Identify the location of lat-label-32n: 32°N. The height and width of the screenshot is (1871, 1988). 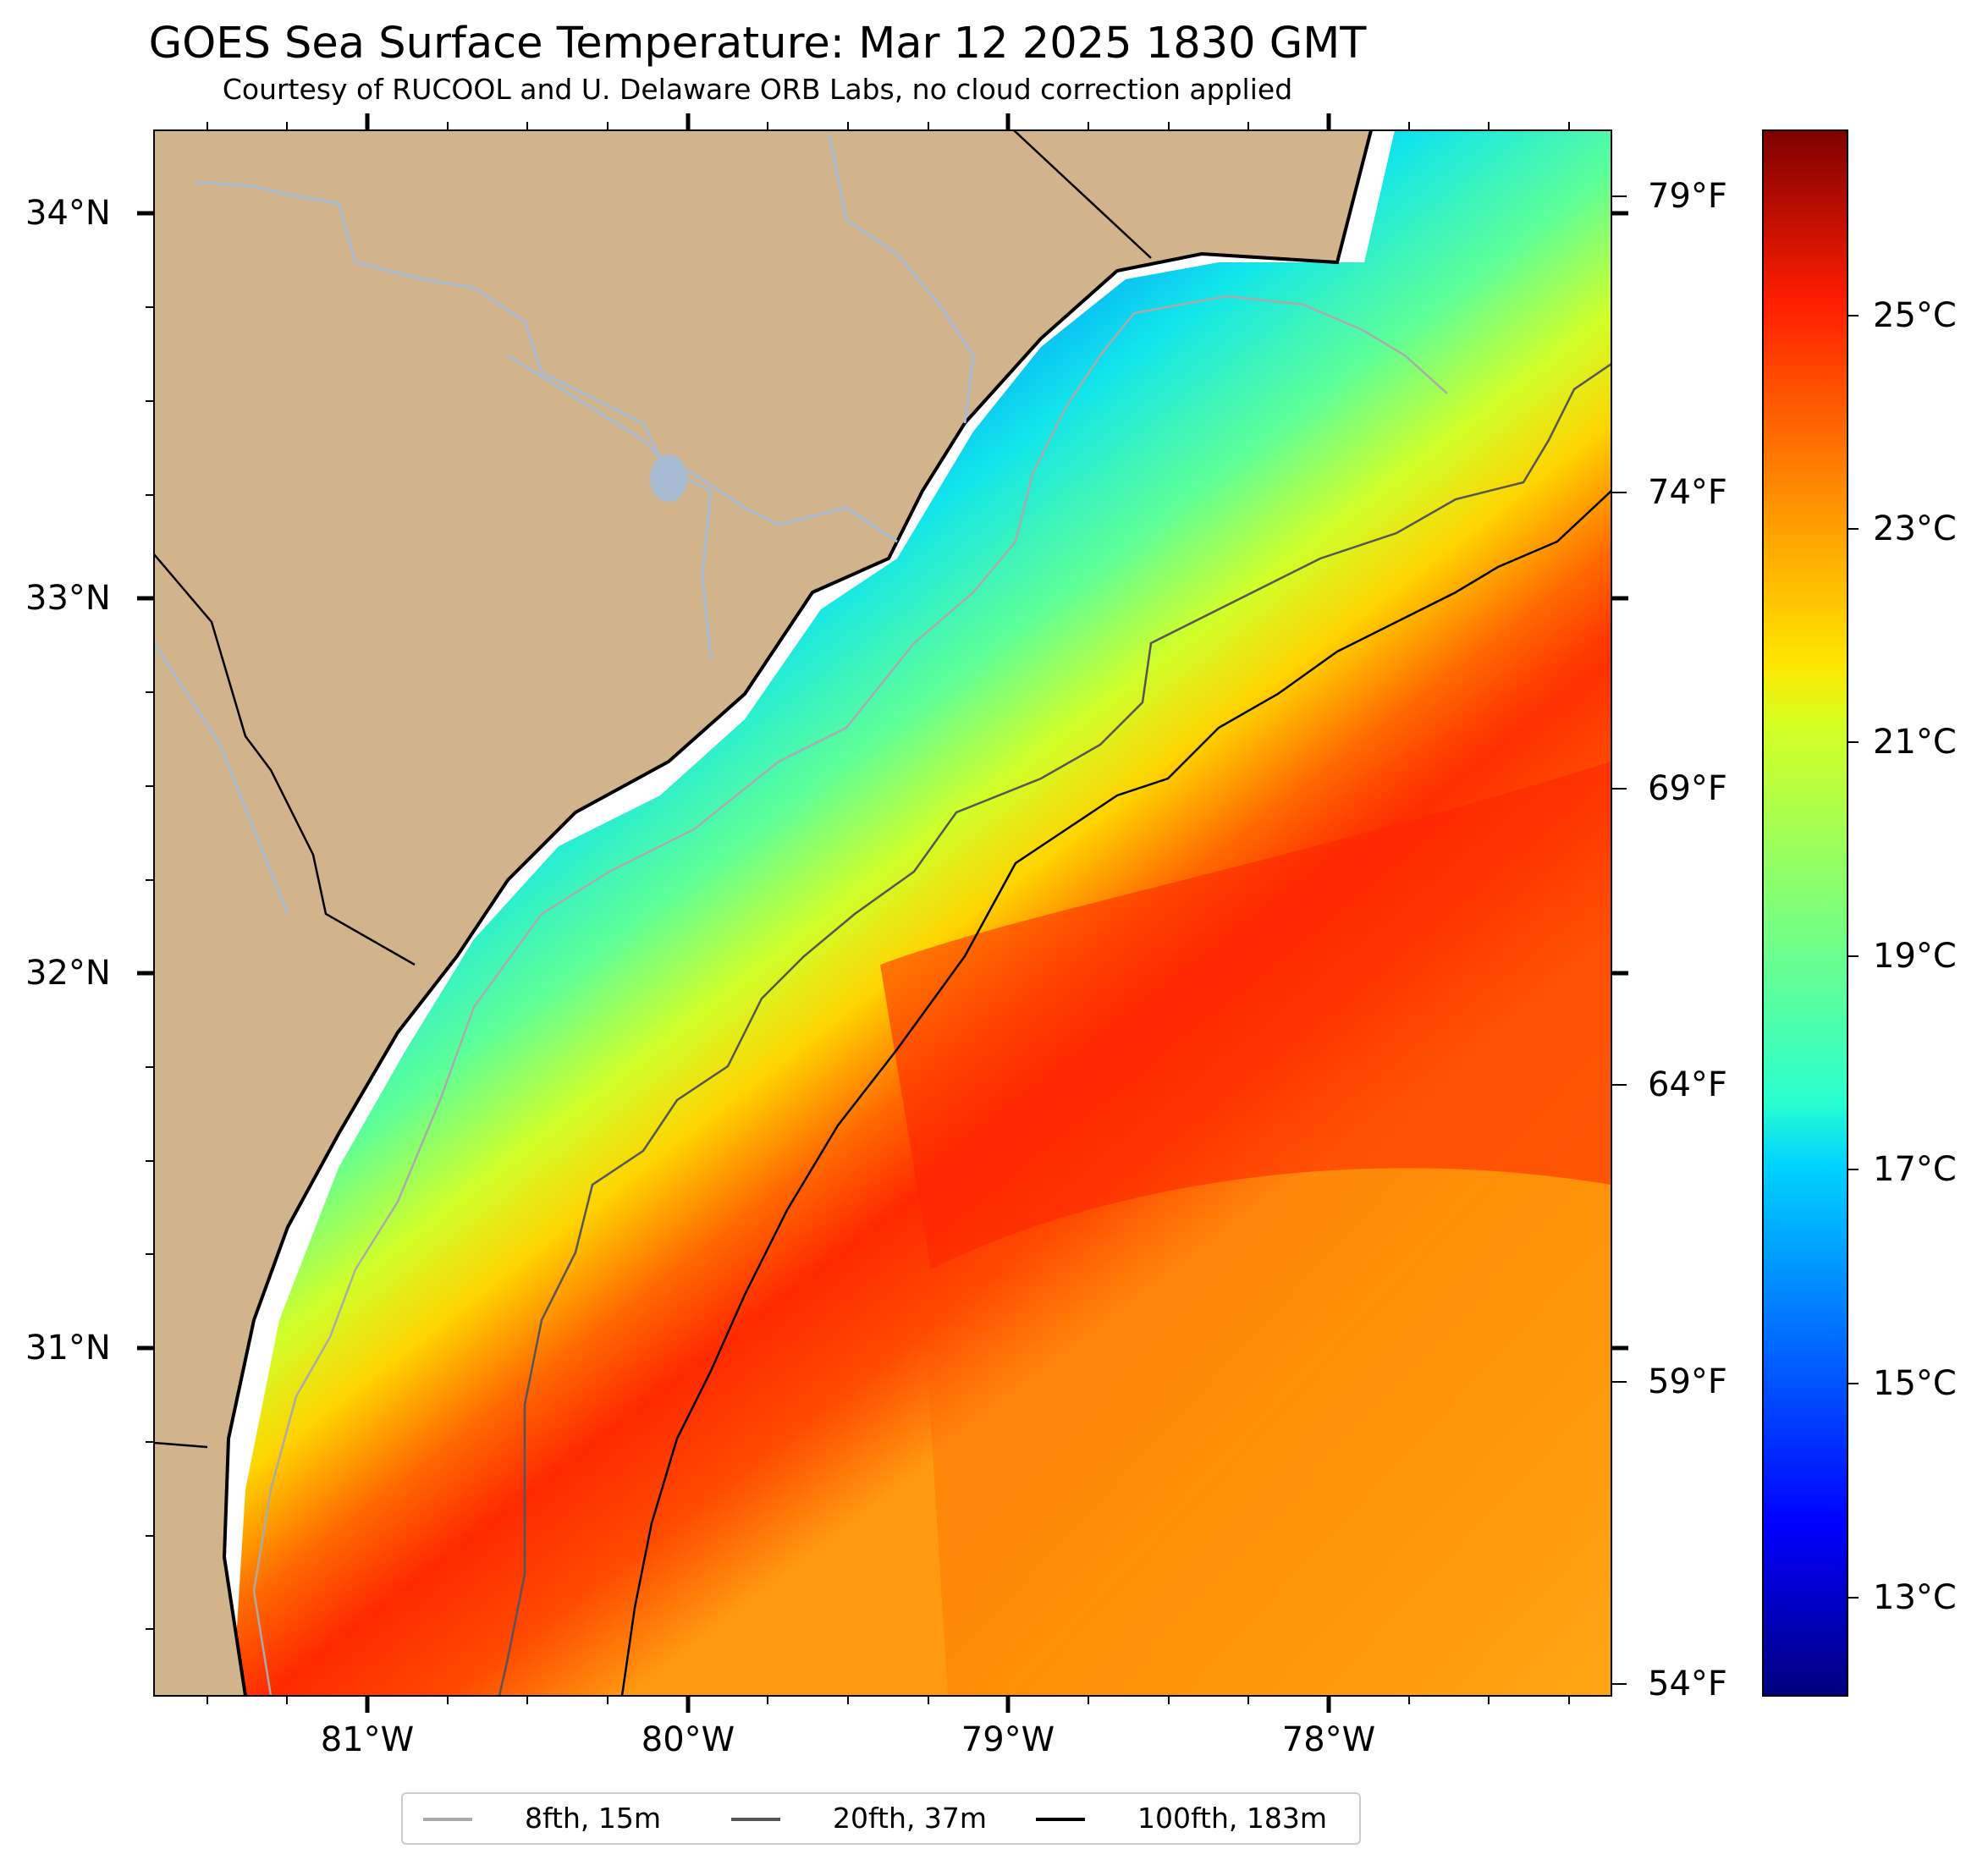
(68, 974).